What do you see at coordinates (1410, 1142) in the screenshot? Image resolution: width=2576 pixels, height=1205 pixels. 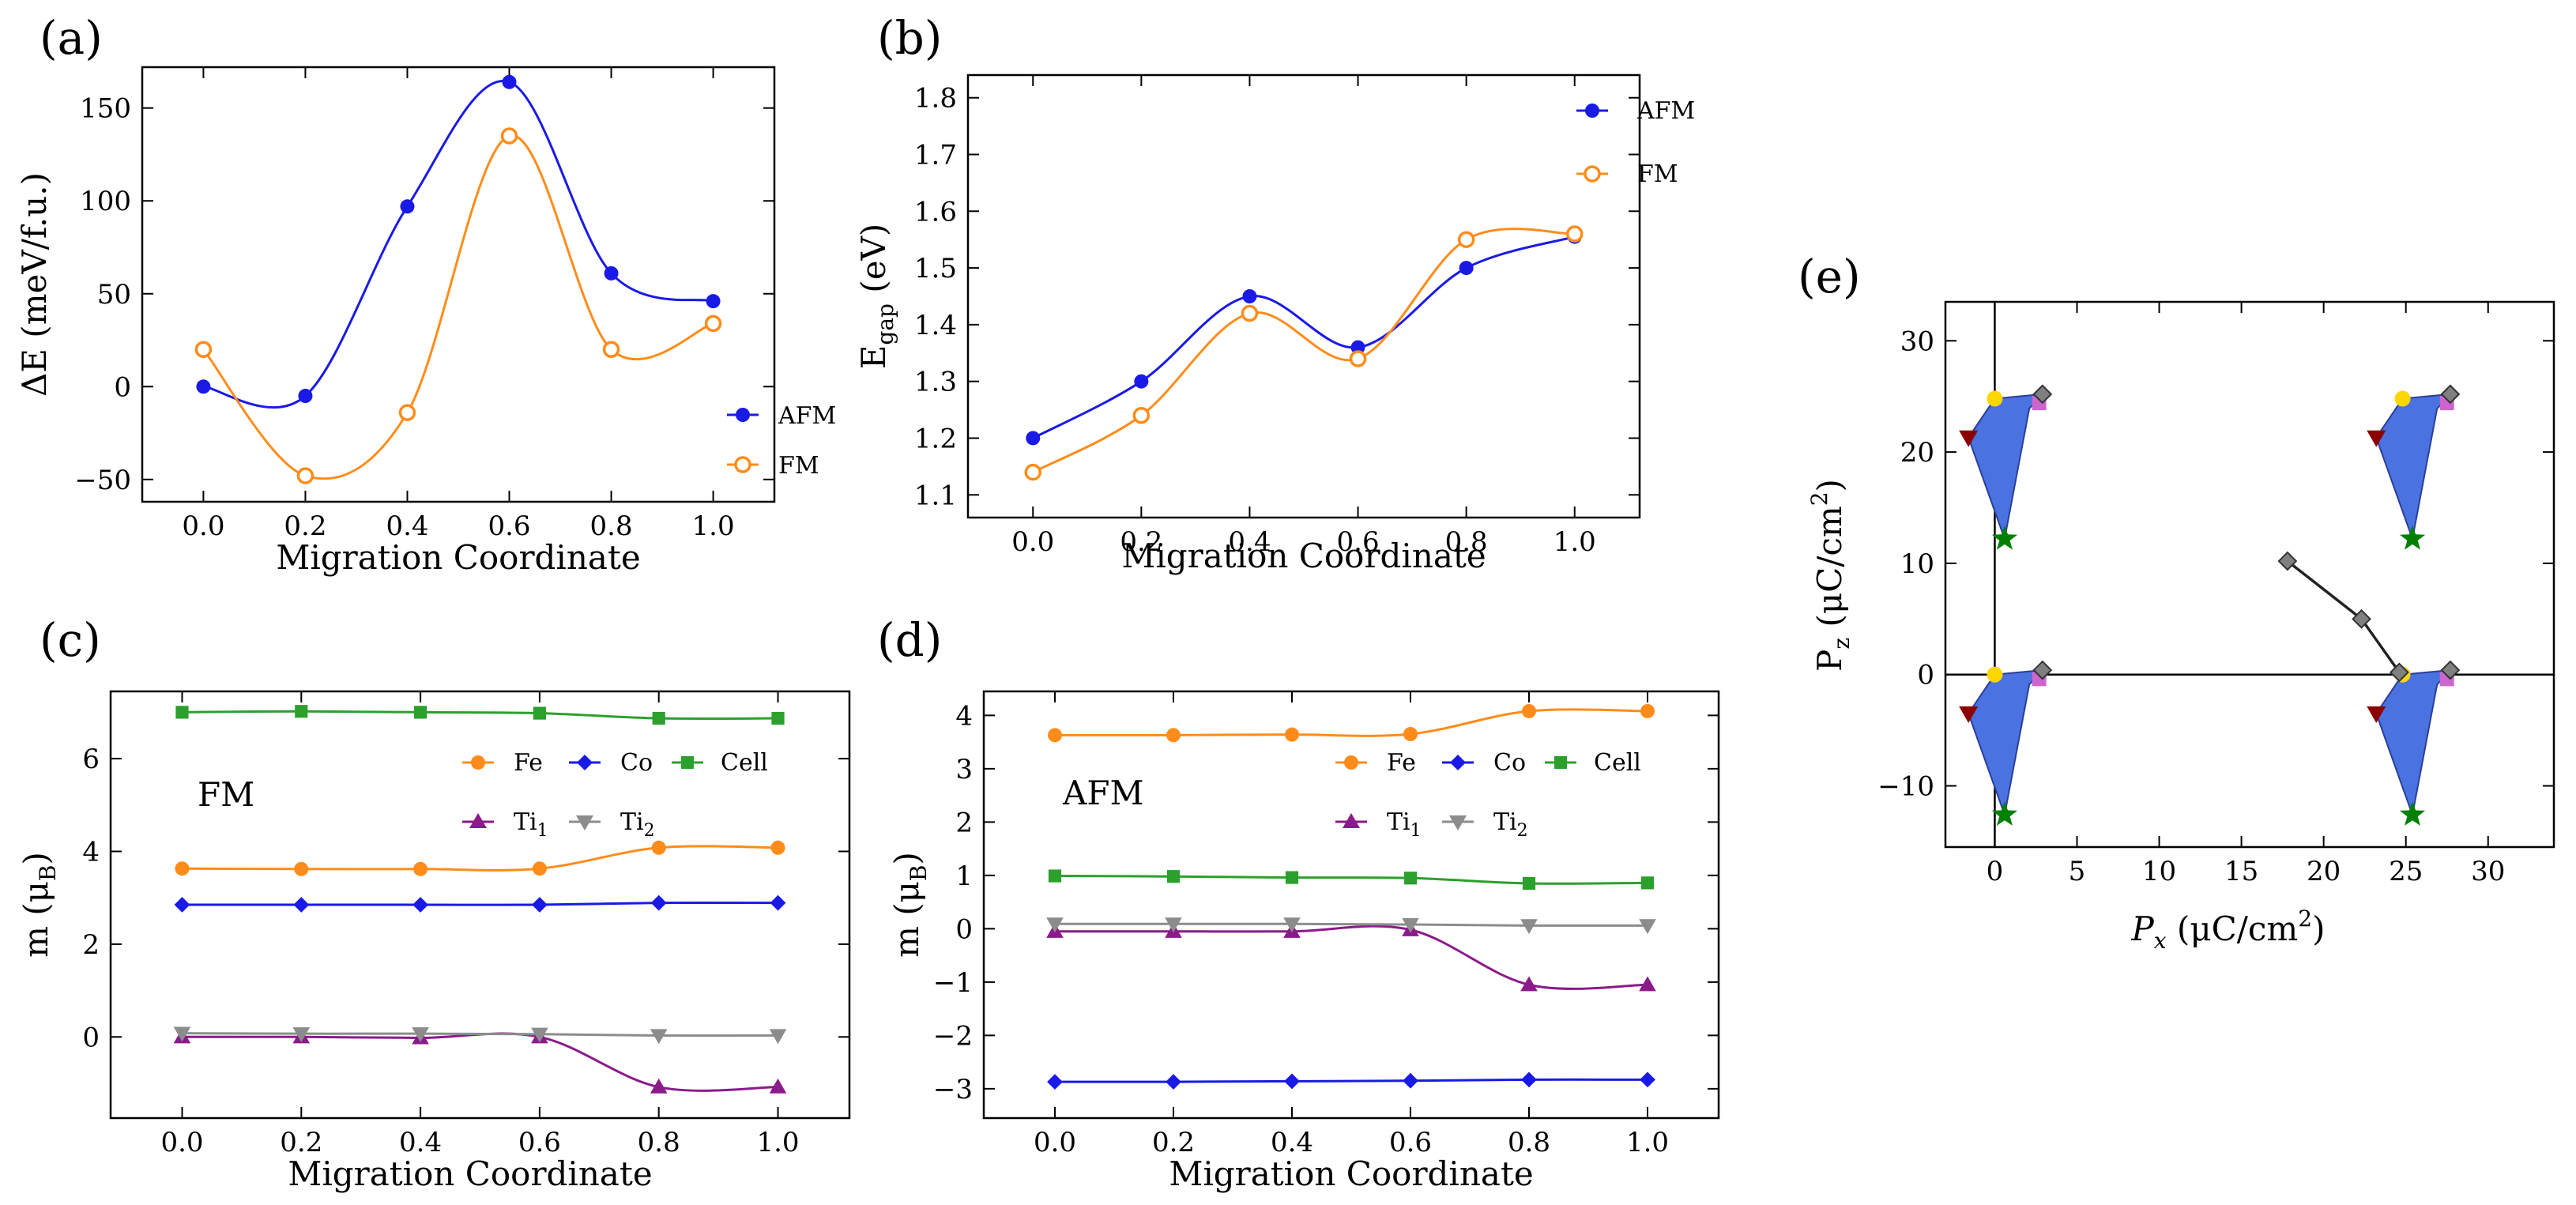 I see `panel-d-xtick-label: 0.6` at bounding box center [1410, 1142].